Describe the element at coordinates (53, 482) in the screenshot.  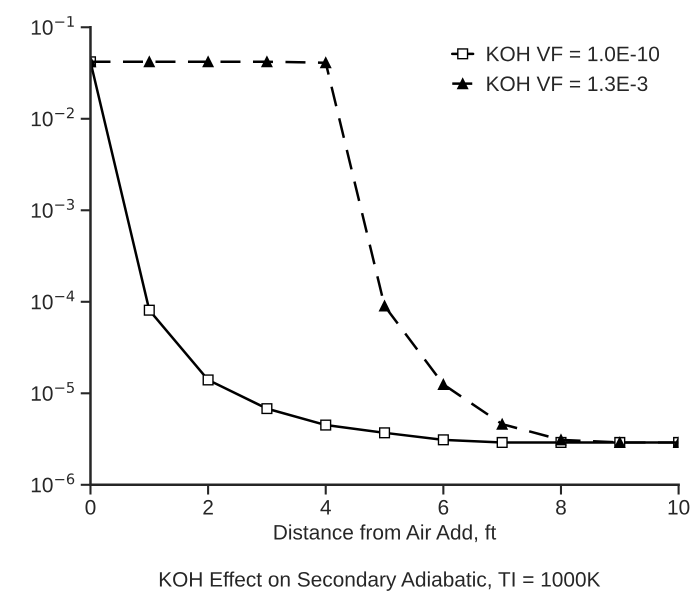
I see `y-tick-label: 10$^{−6}$` at that location.